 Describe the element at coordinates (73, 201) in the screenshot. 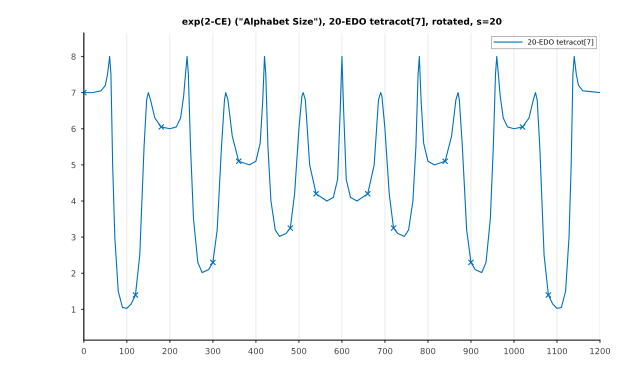

I see `y-tick-label: 4` at that location.